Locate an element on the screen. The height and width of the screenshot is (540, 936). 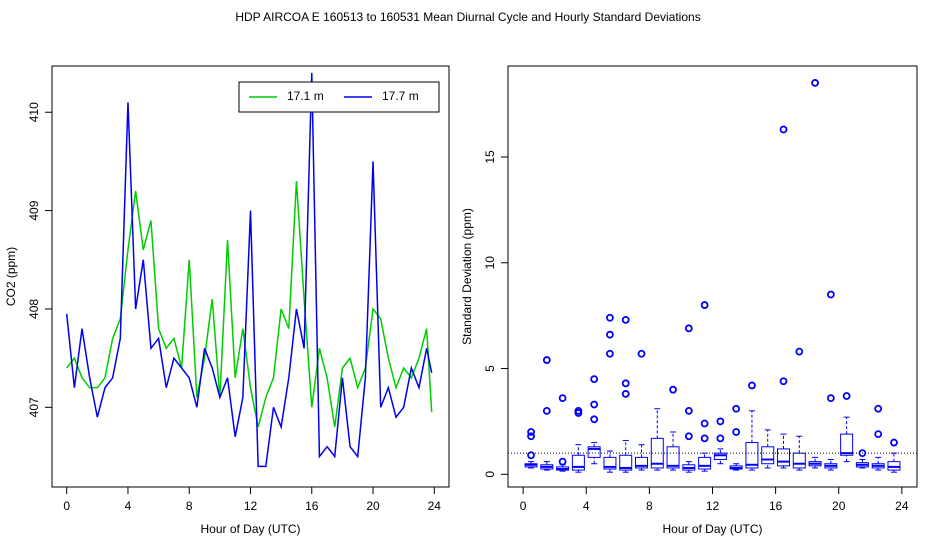
legend-label: 17.1 m is located at coordinates (305, 96).